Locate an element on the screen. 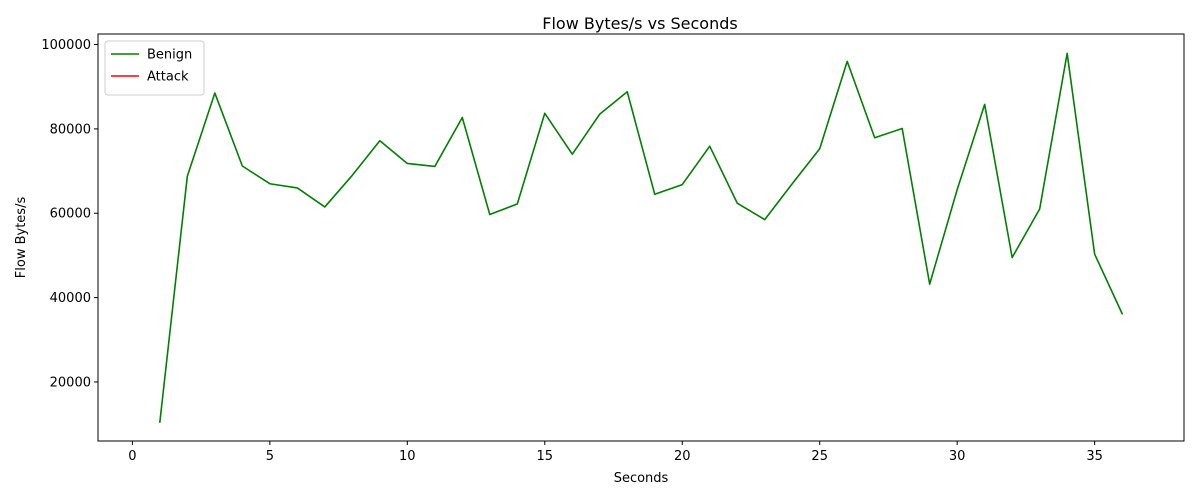  y-axis: 20000 40000 60000 80000 100000 is located at coordinates (69, 214).